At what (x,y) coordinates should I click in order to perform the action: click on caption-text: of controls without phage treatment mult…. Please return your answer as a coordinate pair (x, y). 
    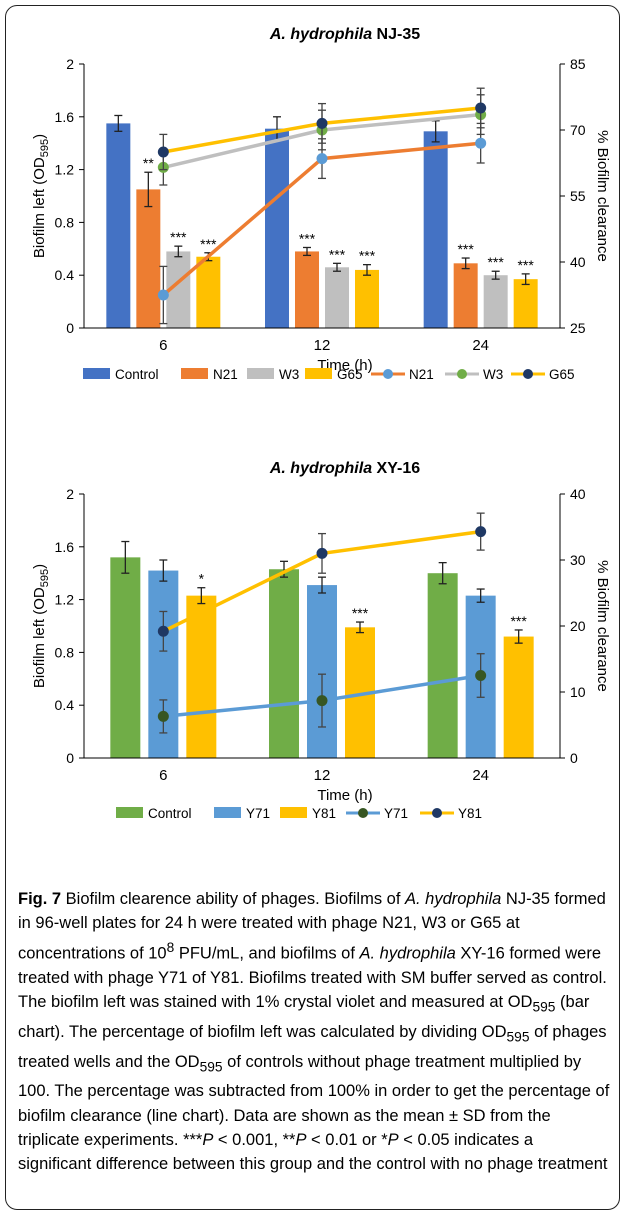
    Looking at the image, I should click on (314, 1101).